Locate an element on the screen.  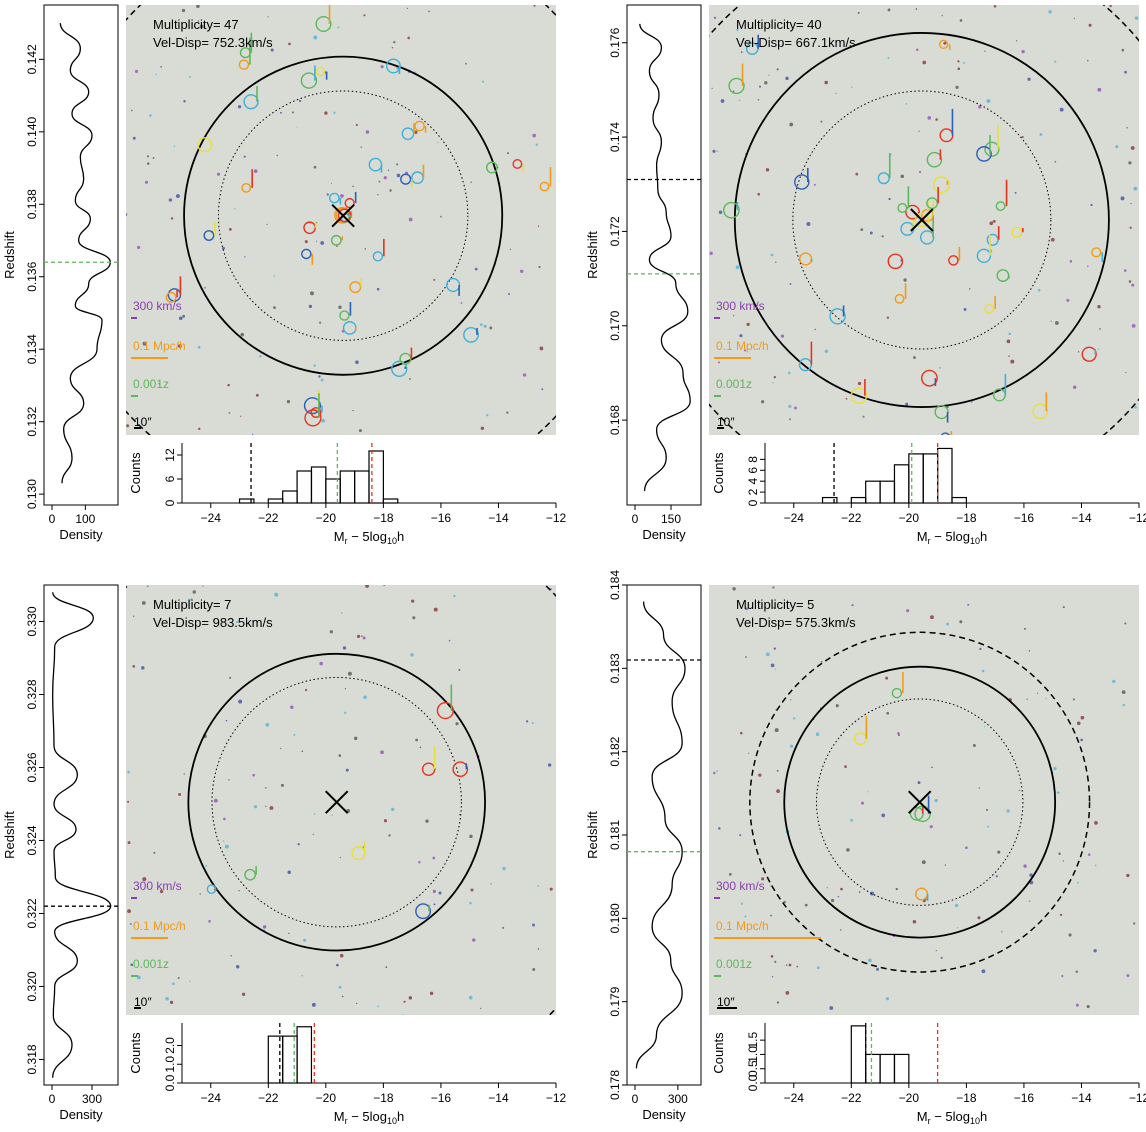
scale-label-mpc: 0.1 Mpc/h is located at coordinates (159, 926).